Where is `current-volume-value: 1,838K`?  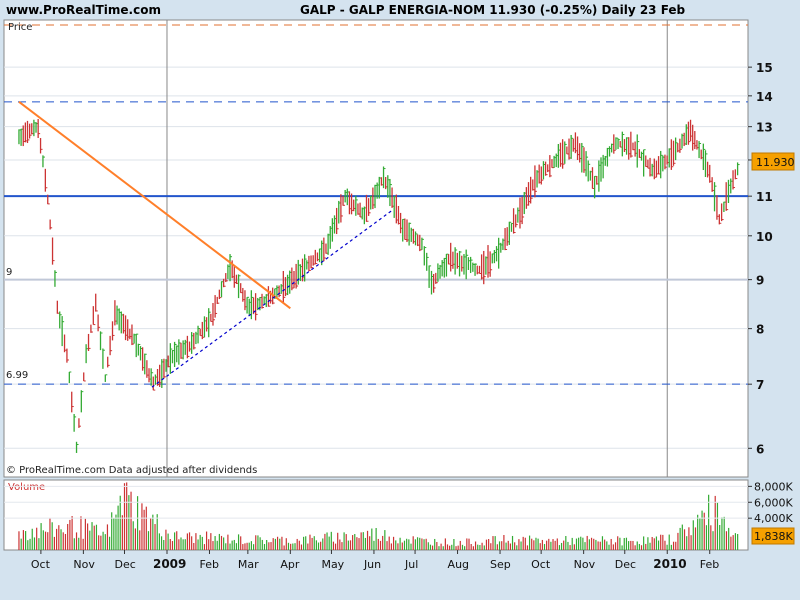
current-volume-value: 1,838K is located at coordinates (773, 536).